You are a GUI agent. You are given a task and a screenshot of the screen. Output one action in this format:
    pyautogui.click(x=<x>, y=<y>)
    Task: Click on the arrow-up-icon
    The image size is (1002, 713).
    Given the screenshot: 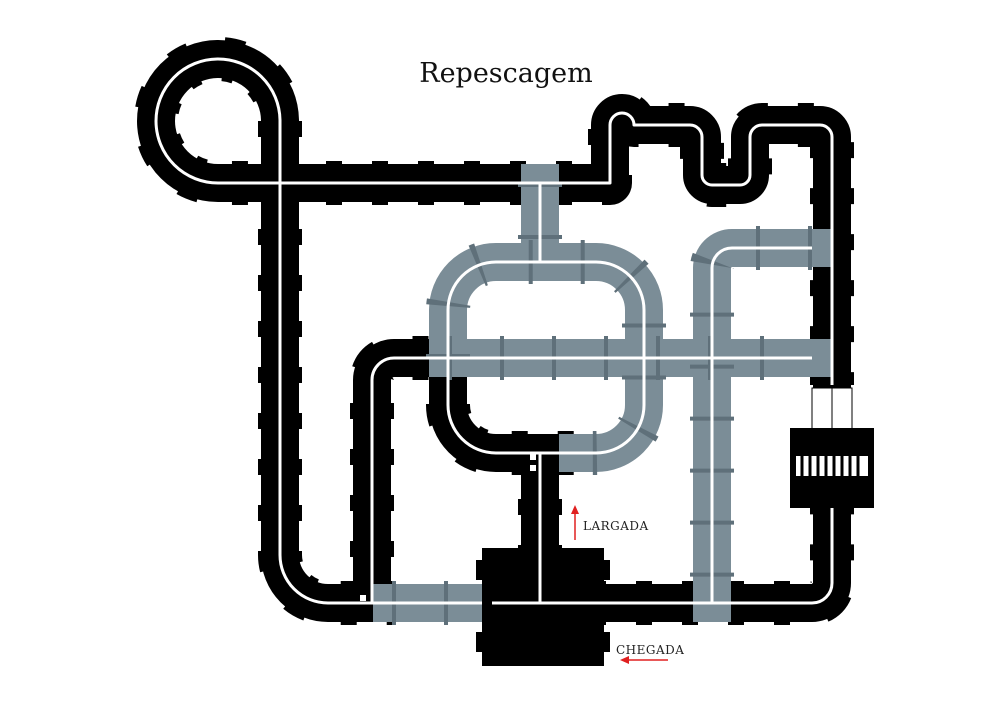 What is the action you would take?
    pyautogui.click(x=575, y=522)
    